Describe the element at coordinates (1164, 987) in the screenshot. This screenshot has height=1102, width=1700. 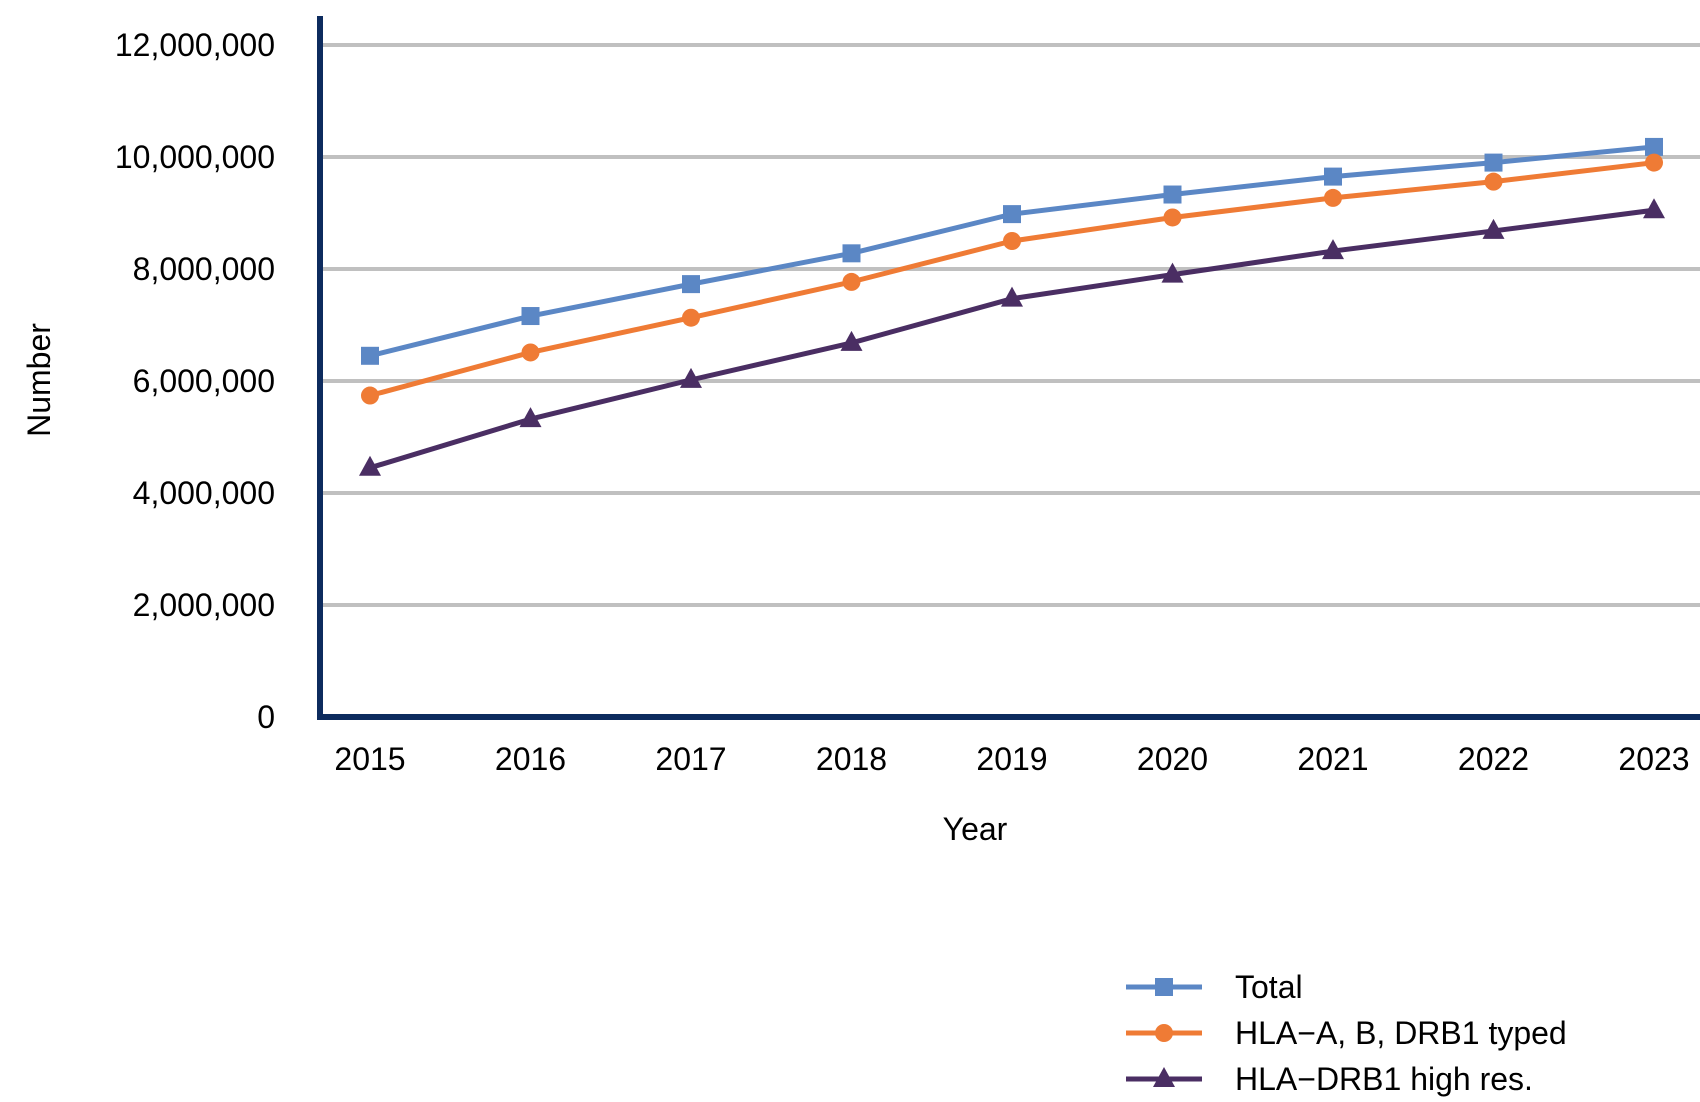
I see `legend-marker-square` at that location.